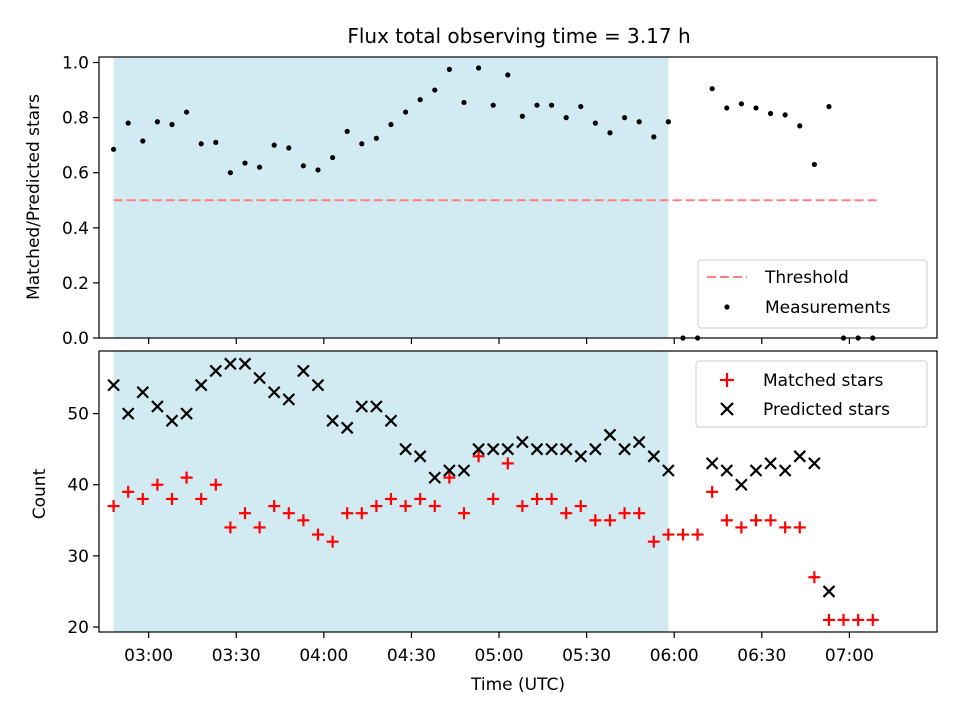  Describe the element at coordinates (236, 656) in the screenshot. I see `x-tick-label: 03:30` at that location.